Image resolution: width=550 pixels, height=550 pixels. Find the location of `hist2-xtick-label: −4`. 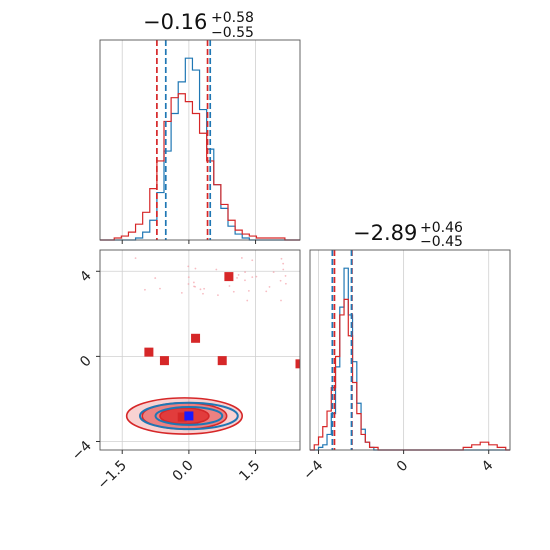

hist2-xtick-label: −4 is located at coordinates (313, 470).